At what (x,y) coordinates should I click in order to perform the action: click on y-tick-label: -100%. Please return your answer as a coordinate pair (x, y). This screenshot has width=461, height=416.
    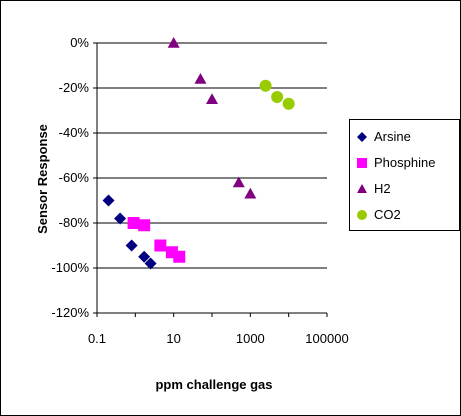
    Looking at the image, I should click on (70, 267).